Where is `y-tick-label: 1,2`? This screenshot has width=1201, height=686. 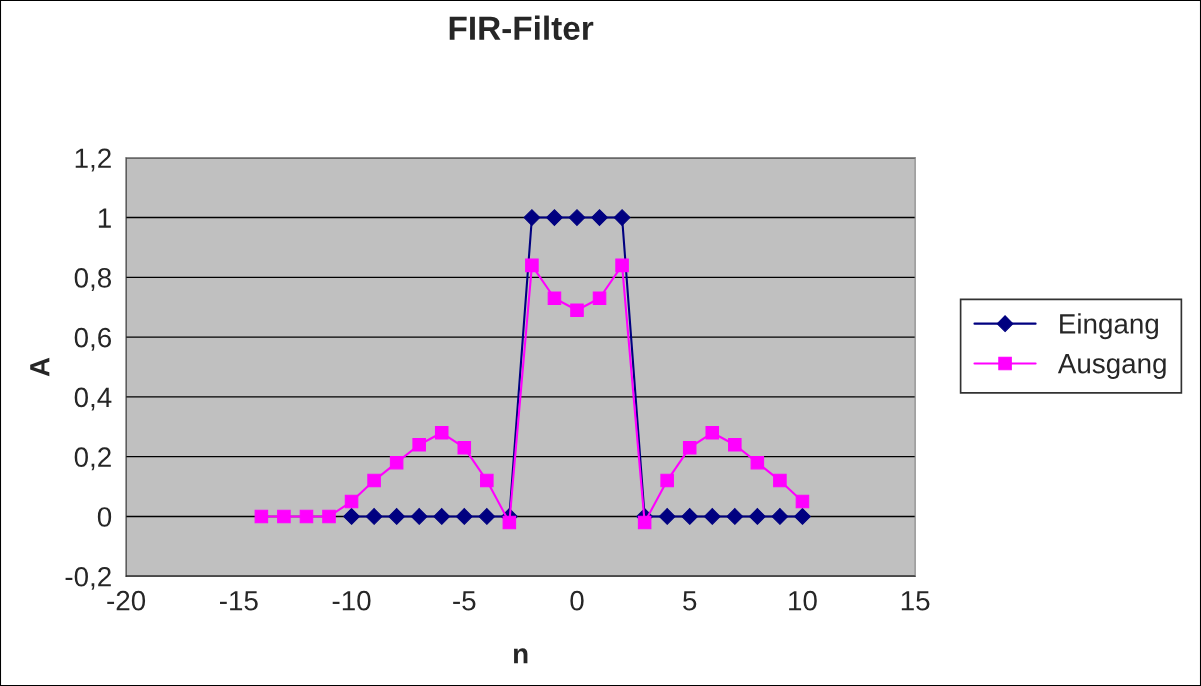
y-tick-label: 1,2 is located at coordinates (93, 160).